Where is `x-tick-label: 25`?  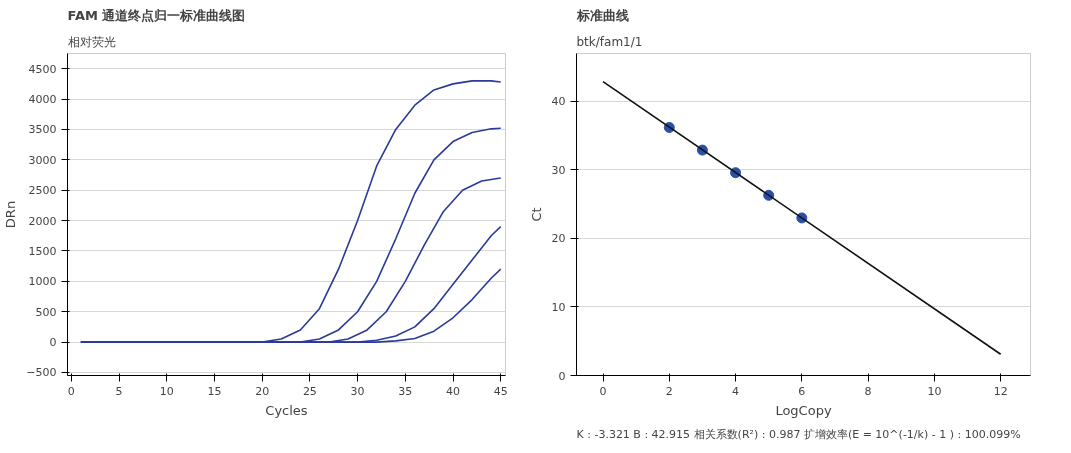 x-tick-label: 25 is located at coordinates (309, 391).